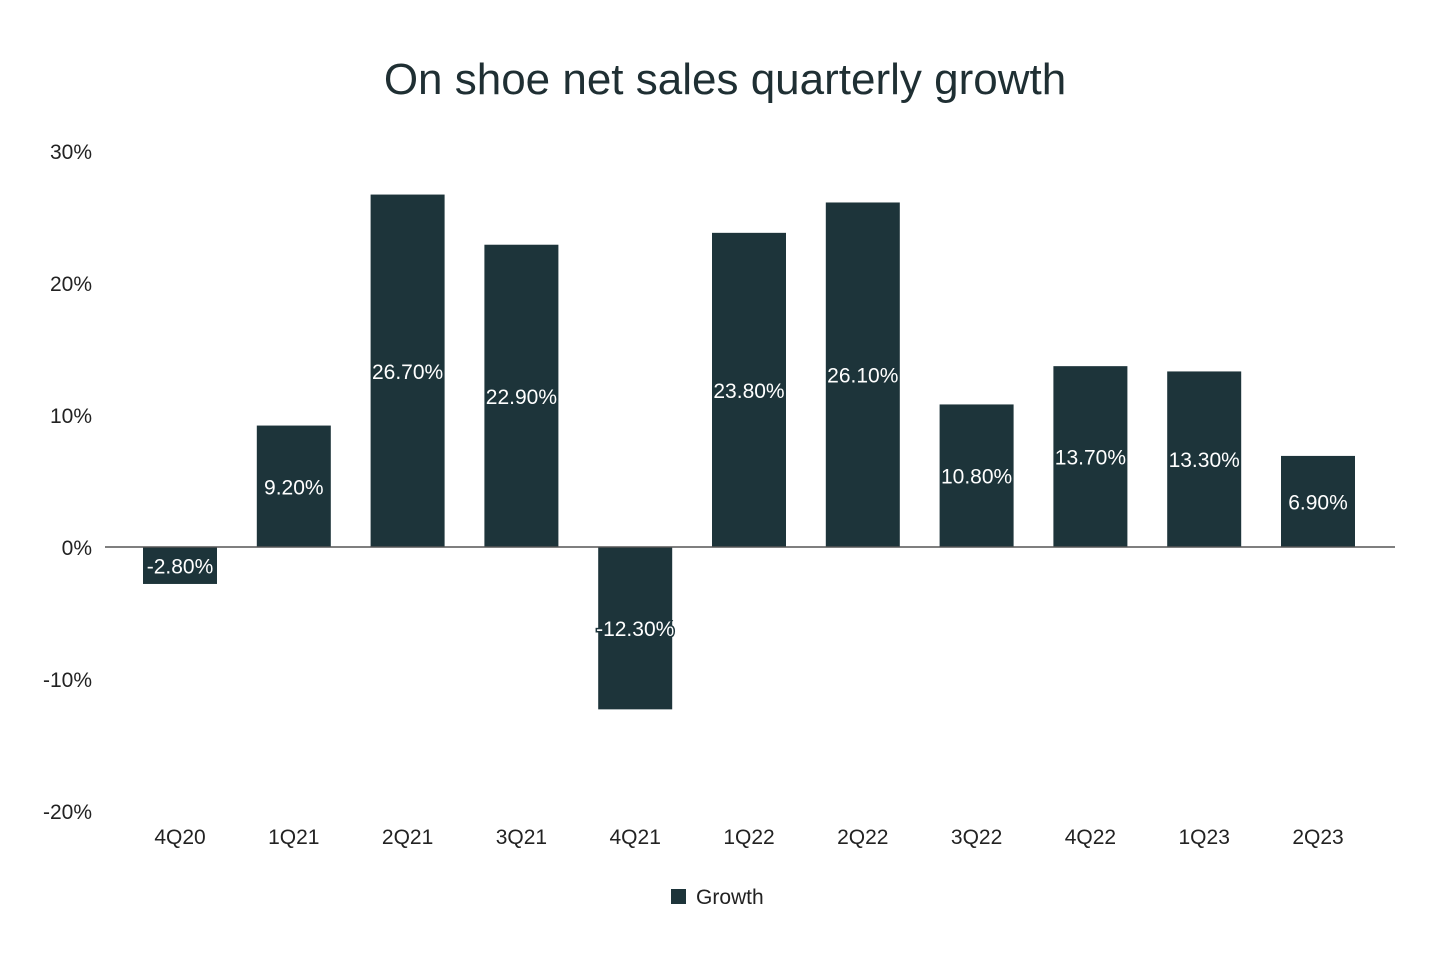 The width and height of the screenshot is (1440, 960). Describe the element at coordinates (71, 284) in the screenshot. I see `y-tick-label: 20%` at that location.